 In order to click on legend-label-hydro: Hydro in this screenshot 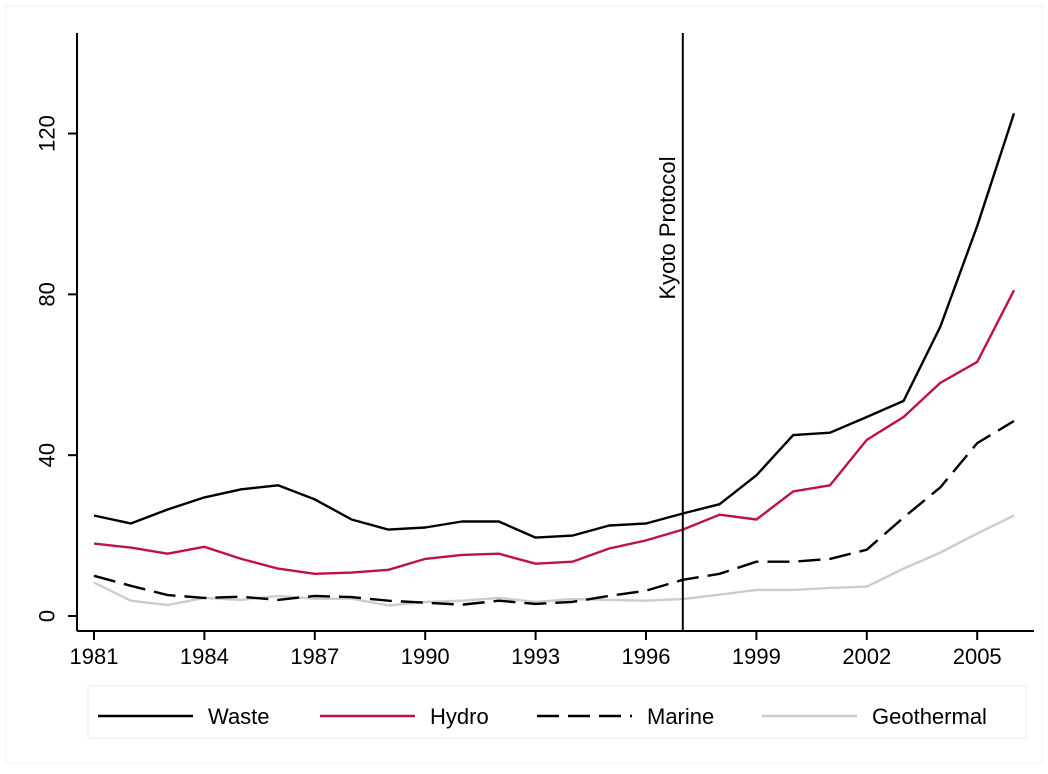, I will do `click(459, 716)`.